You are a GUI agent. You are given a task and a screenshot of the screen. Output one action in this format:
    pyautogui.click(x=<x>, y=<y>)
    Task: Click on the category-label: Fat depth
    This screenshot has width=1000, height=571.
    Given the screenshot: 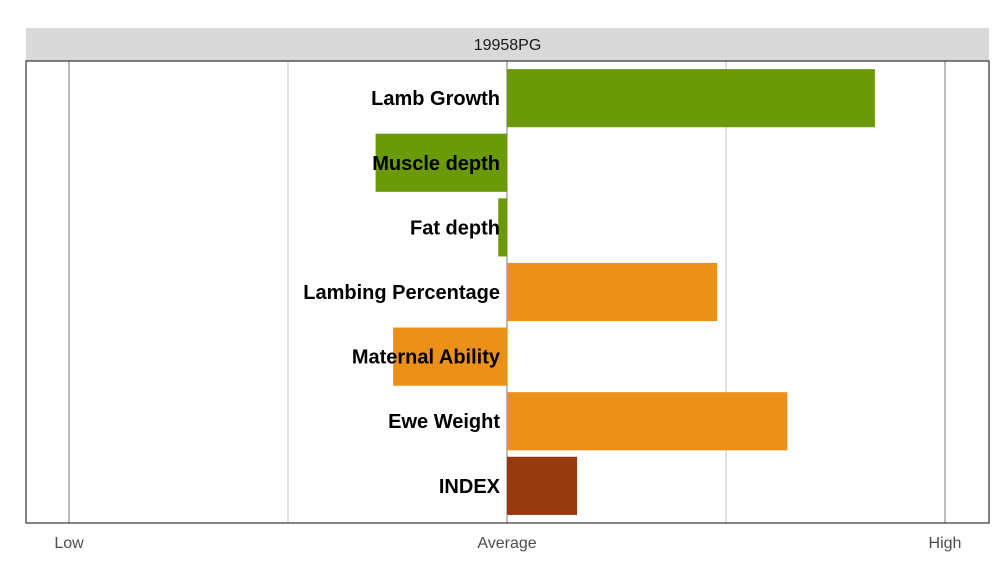 What is the action you would take?
    pyautogui.click(x=455, y=228)
    